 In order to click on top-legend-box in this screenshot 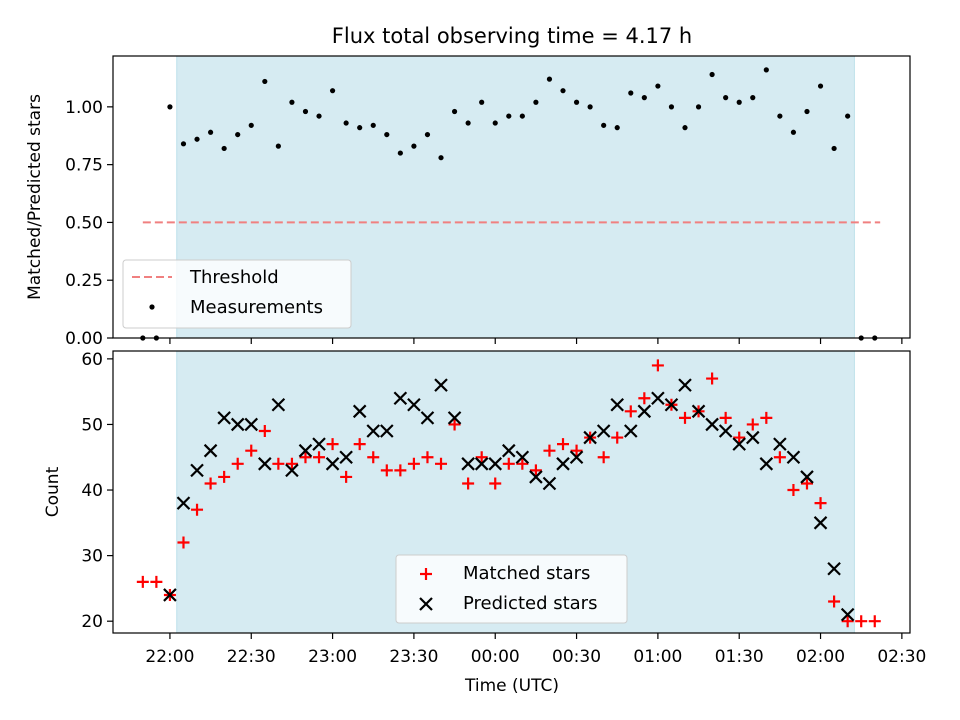, I will do `click(237, 294)`.